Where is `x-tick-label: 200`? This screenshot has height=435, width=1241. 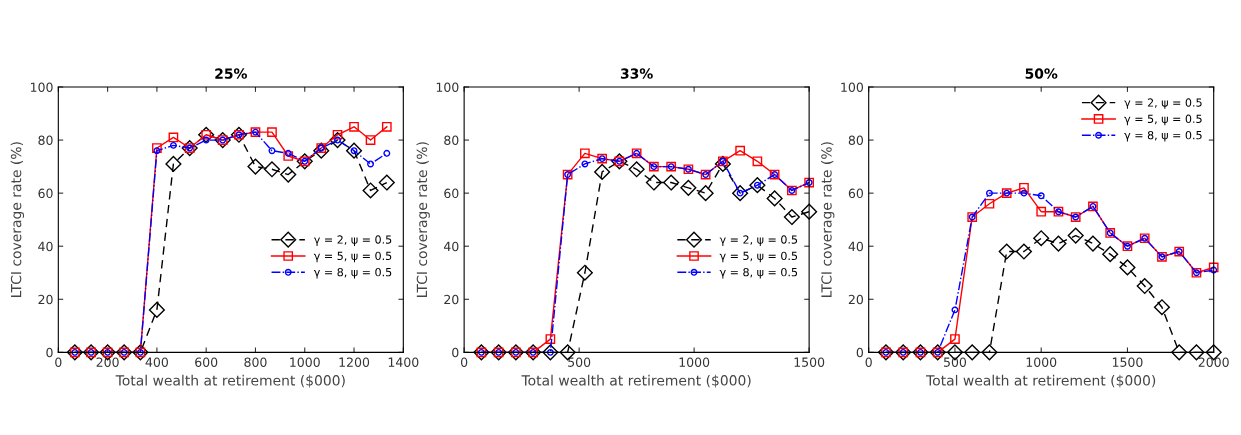 x-tick-label: 200 is located at coordinates (107, 362).